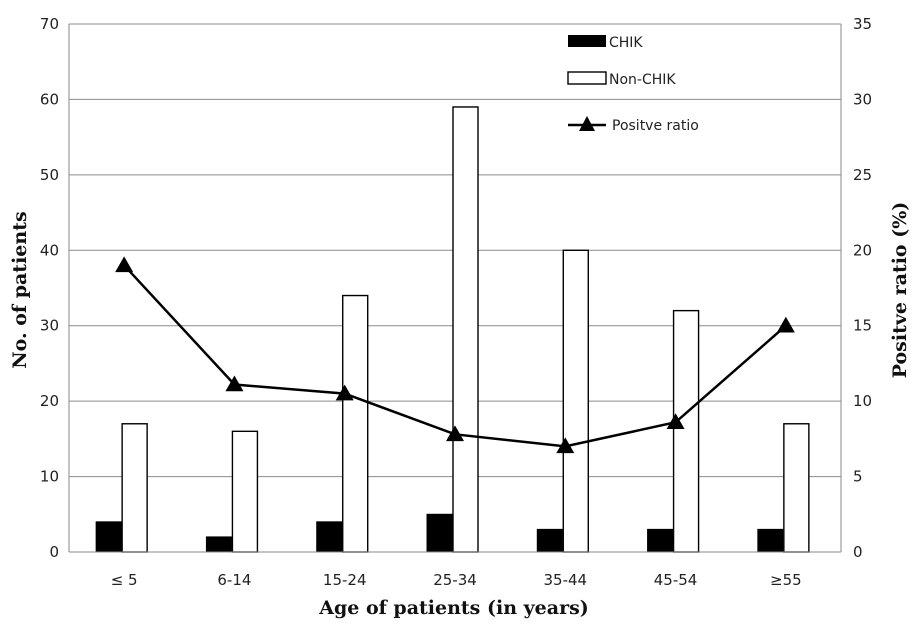  I want to click on y2-tick-label: 0, so click(858, 552).